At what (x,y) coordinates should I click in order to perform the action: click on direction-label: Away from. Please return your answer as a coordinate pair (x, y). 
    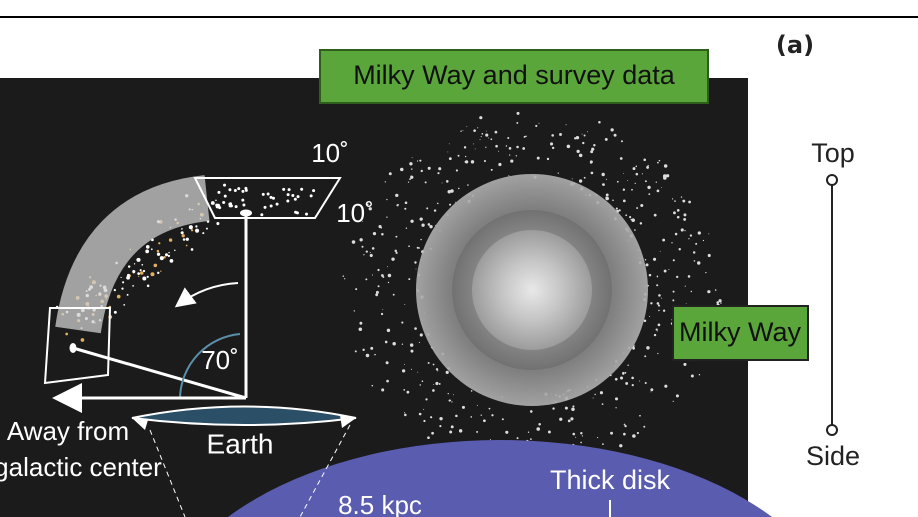
    Looking at the image, I should click on (68, 431).